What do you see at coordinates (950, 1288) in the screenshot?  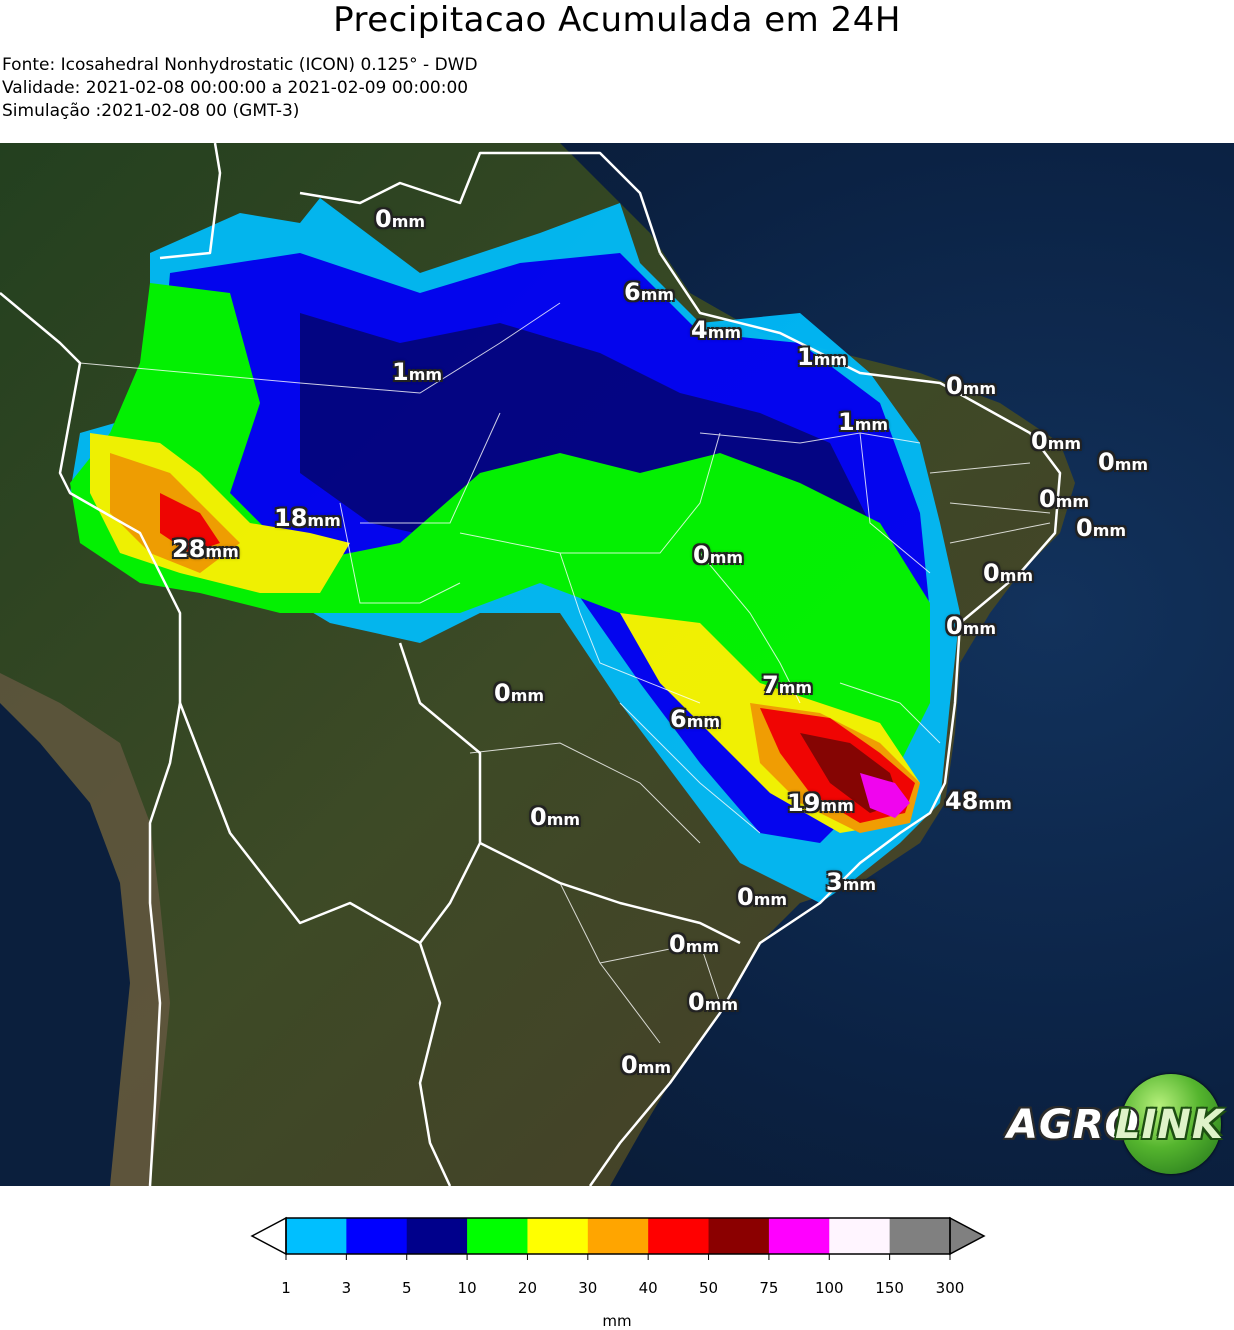 I see `colorbar-tick-label: 300` at bounding box center [950, 1288].